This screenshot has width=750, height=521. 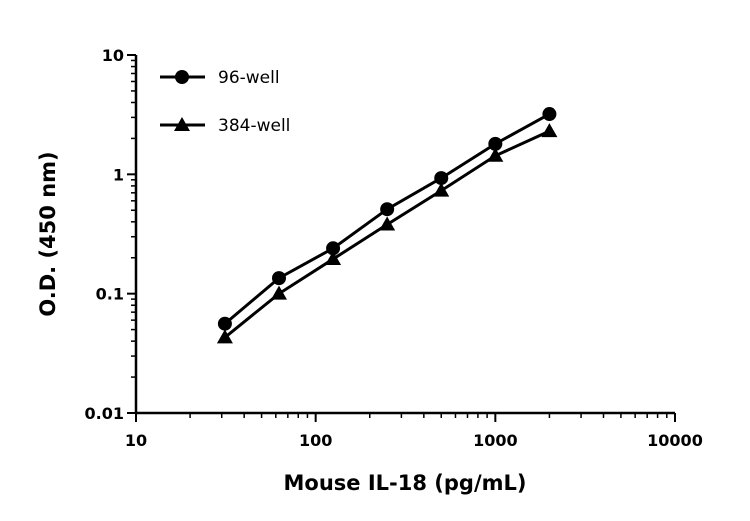 What do you see at coordinates (104, 413) in the screenshot?
I see `y-tick-label: 0.01` at bounding box center [104, 413].